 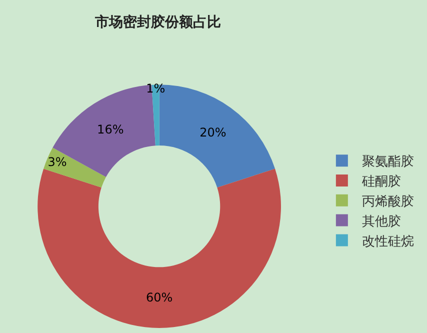 I want to click on legend-label: 改性硅烷, so click(x=388, y=242).